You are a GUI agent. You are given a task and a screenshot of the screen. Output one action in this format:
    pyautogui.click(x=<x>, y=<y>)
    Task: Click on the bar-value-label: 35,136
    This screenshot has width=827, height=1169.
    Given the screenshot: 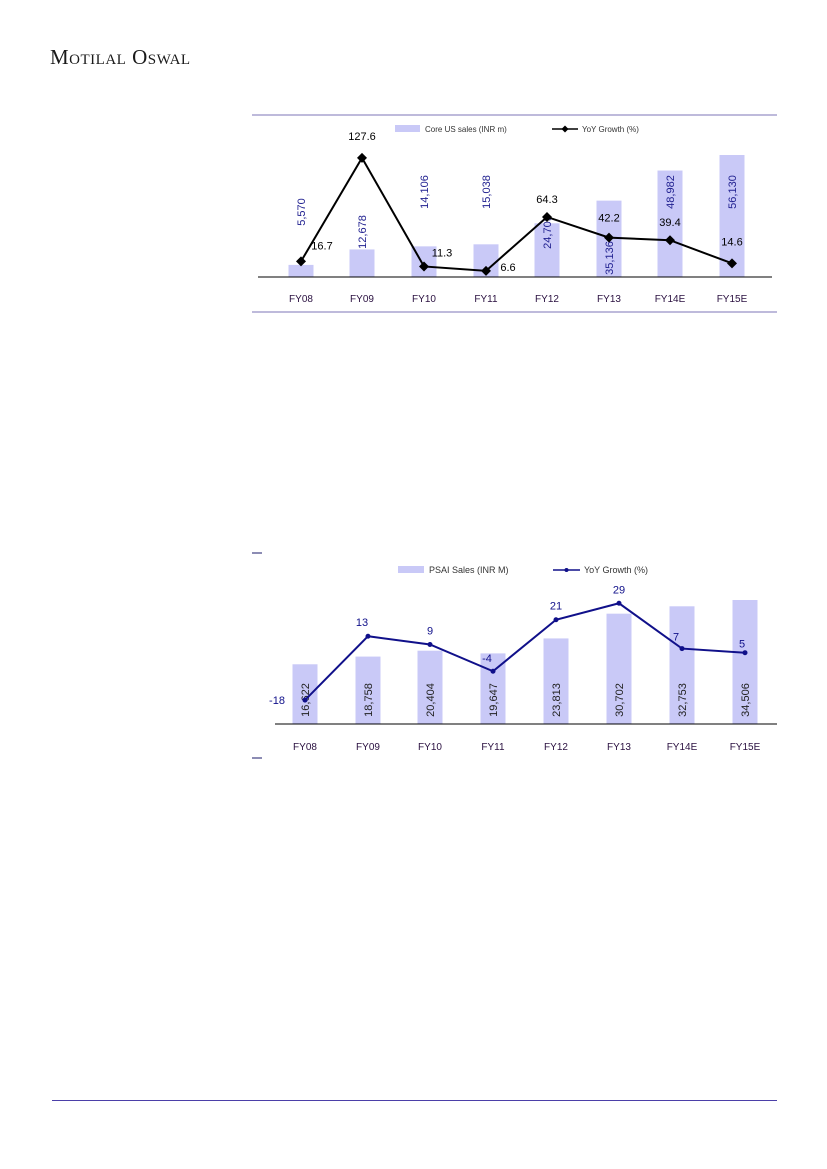 What is the action you would take?
    pyautogui.click(x=610, y=258)
    